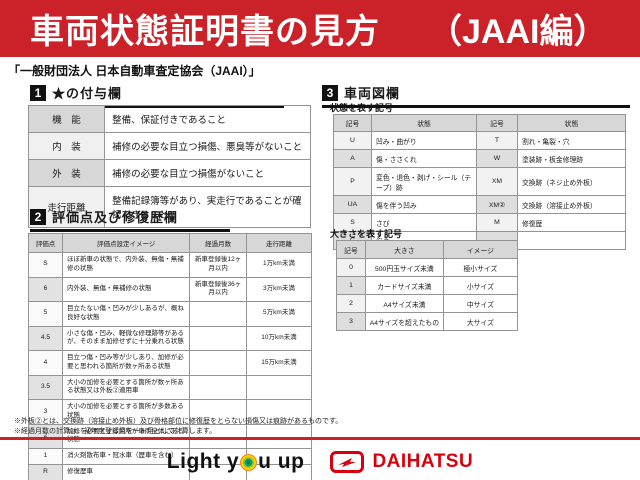  I want to click on table-cell: A4サイズ未満, so click(404, 303).